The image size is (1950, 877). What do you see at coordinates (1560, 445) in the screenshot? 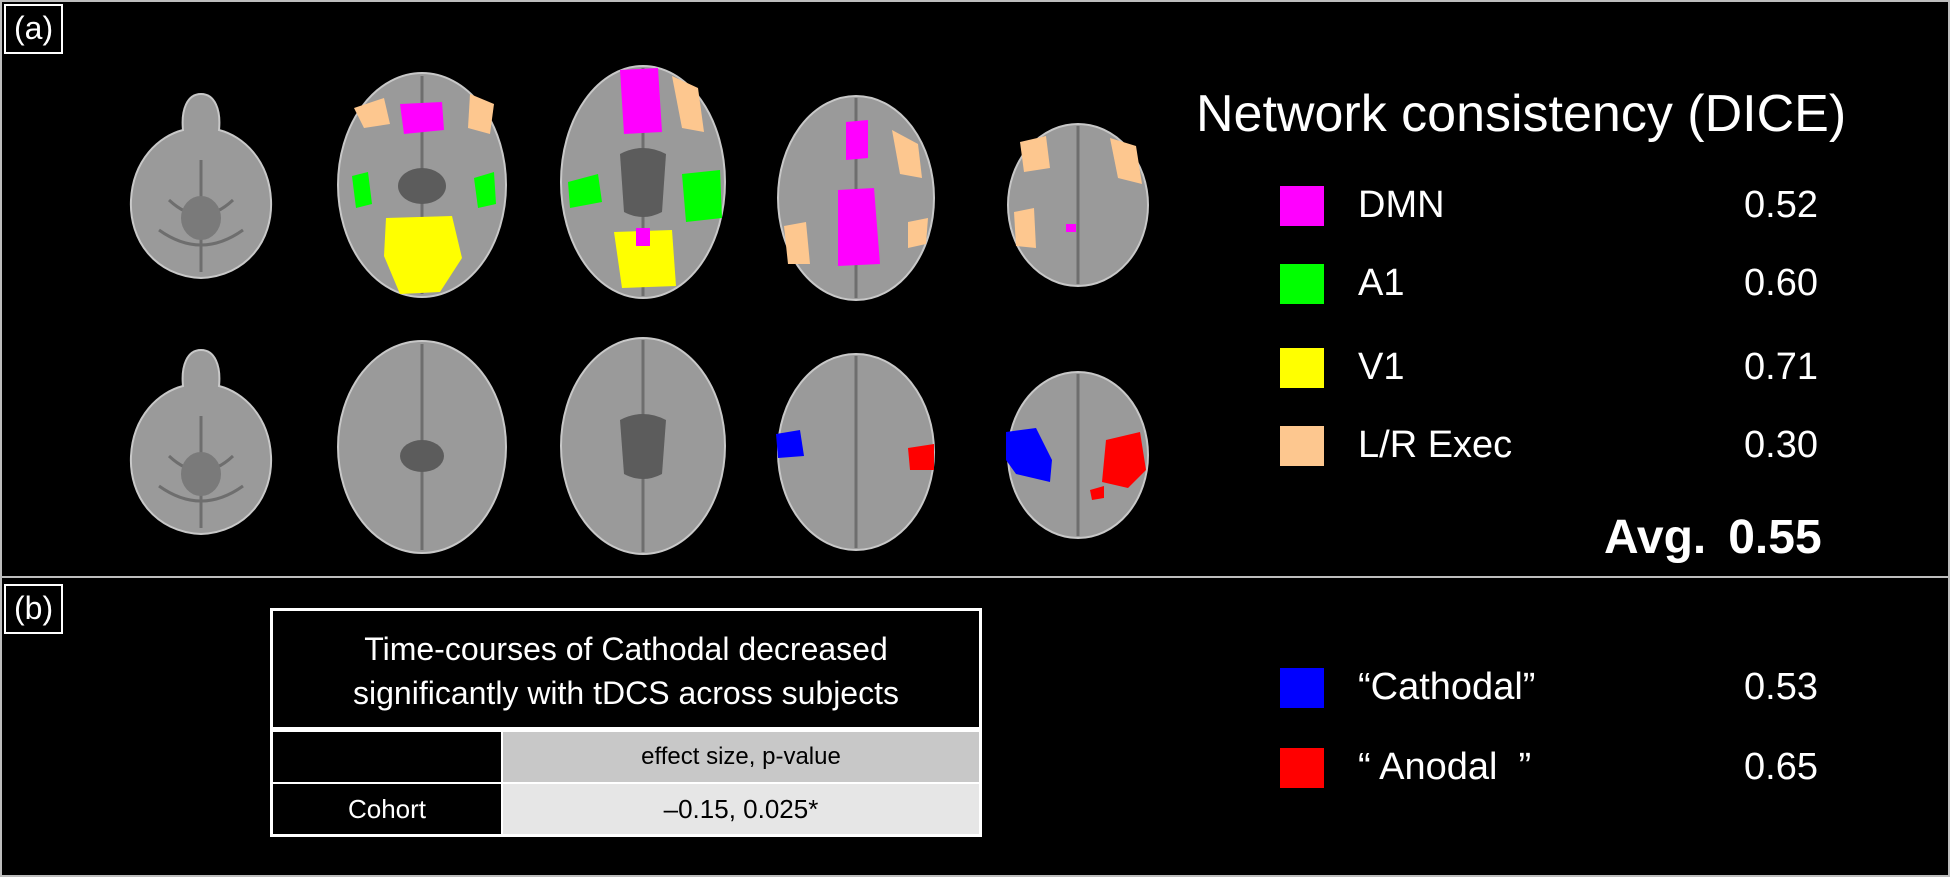
I see `legend-item-lr-exec: L/R Exec 0.30` at bounding box center [1560, 445].